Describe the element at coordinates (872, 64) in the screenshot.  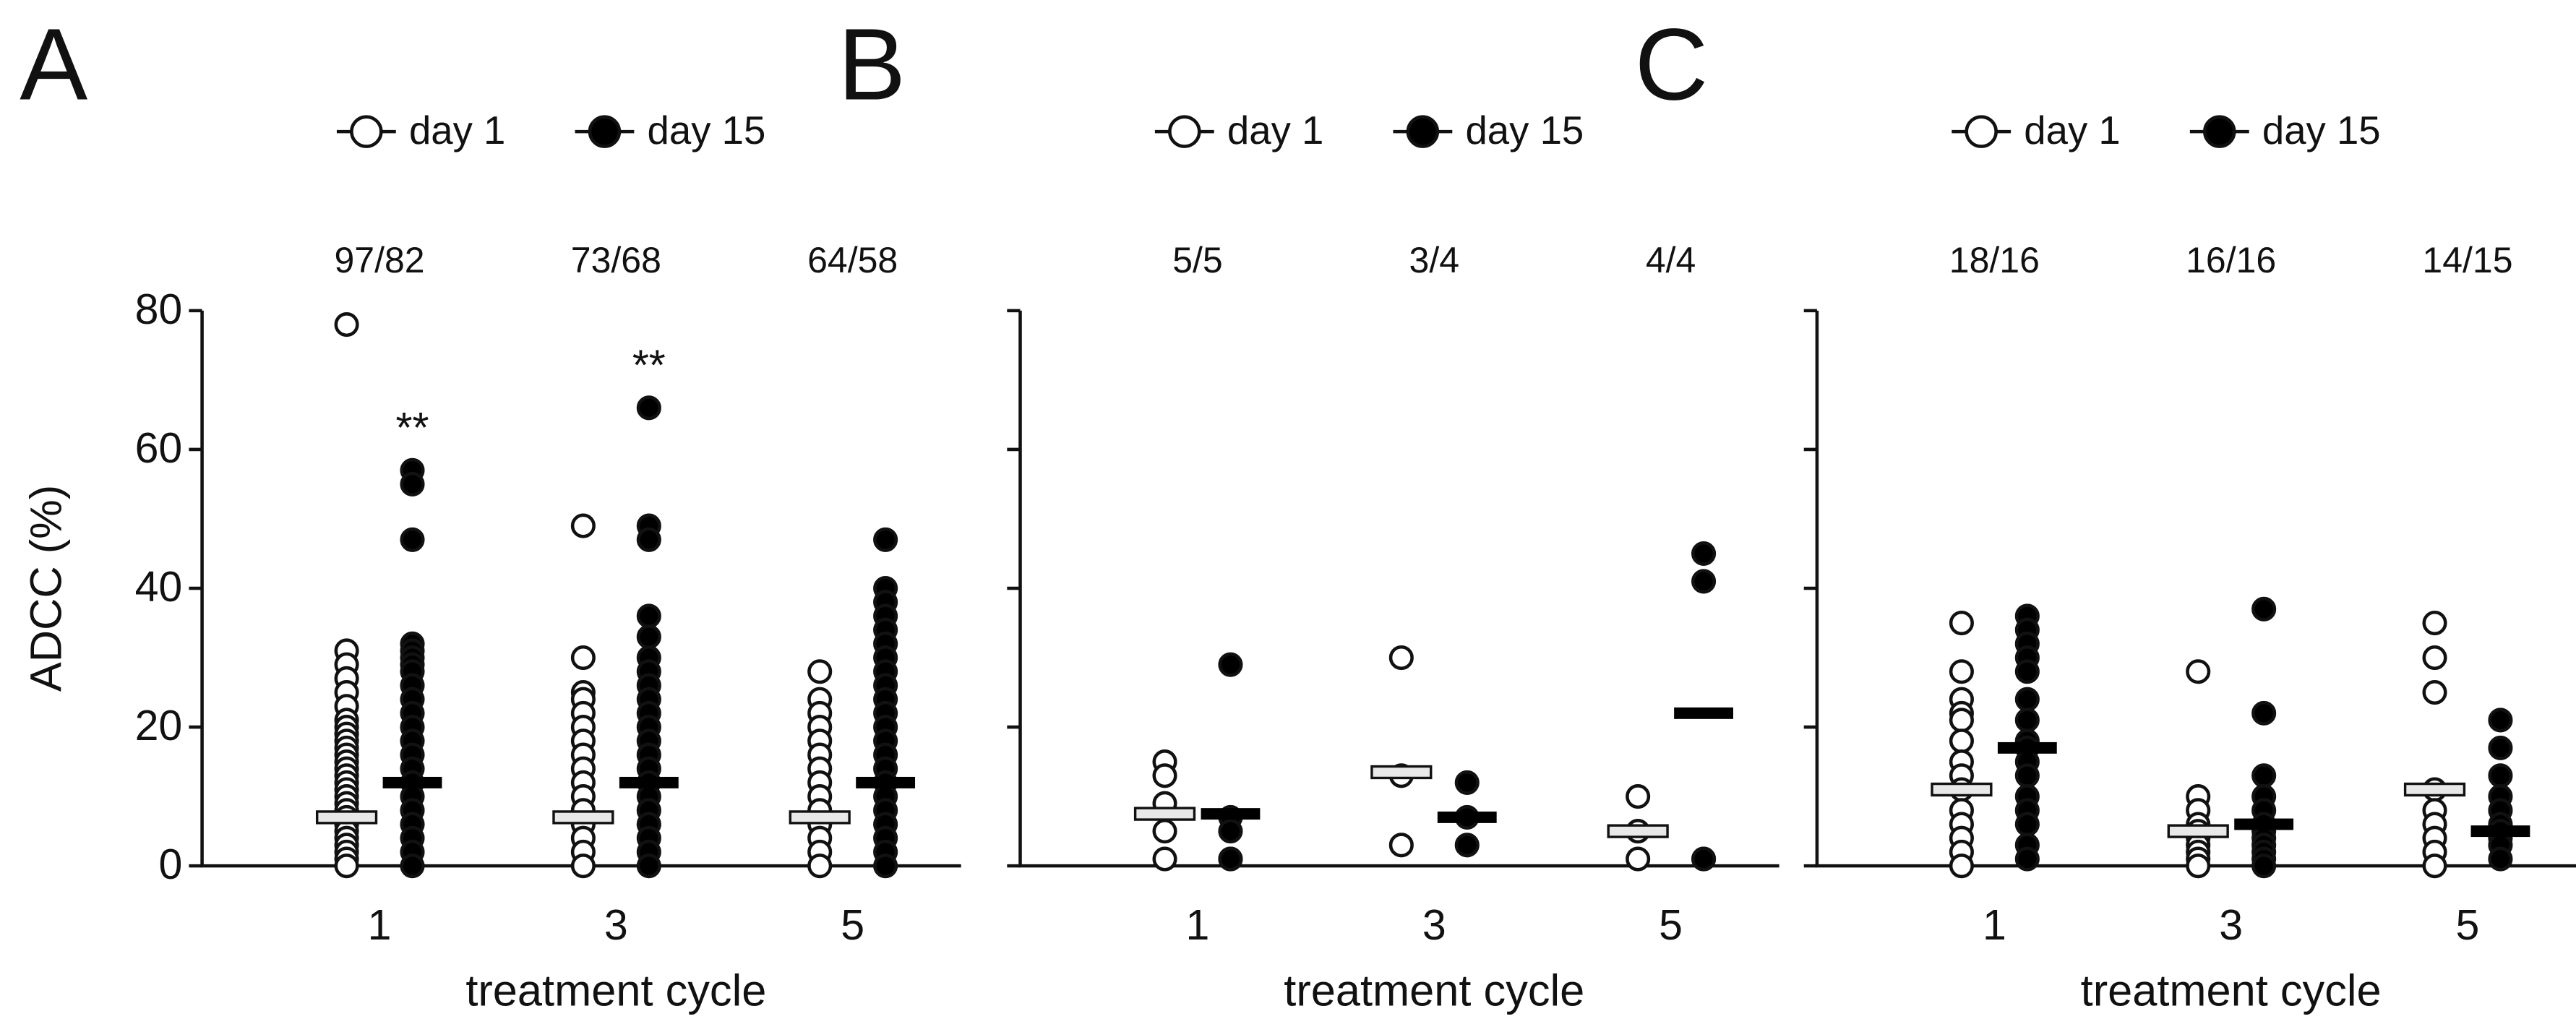
I see `panel-label: B` at that location.